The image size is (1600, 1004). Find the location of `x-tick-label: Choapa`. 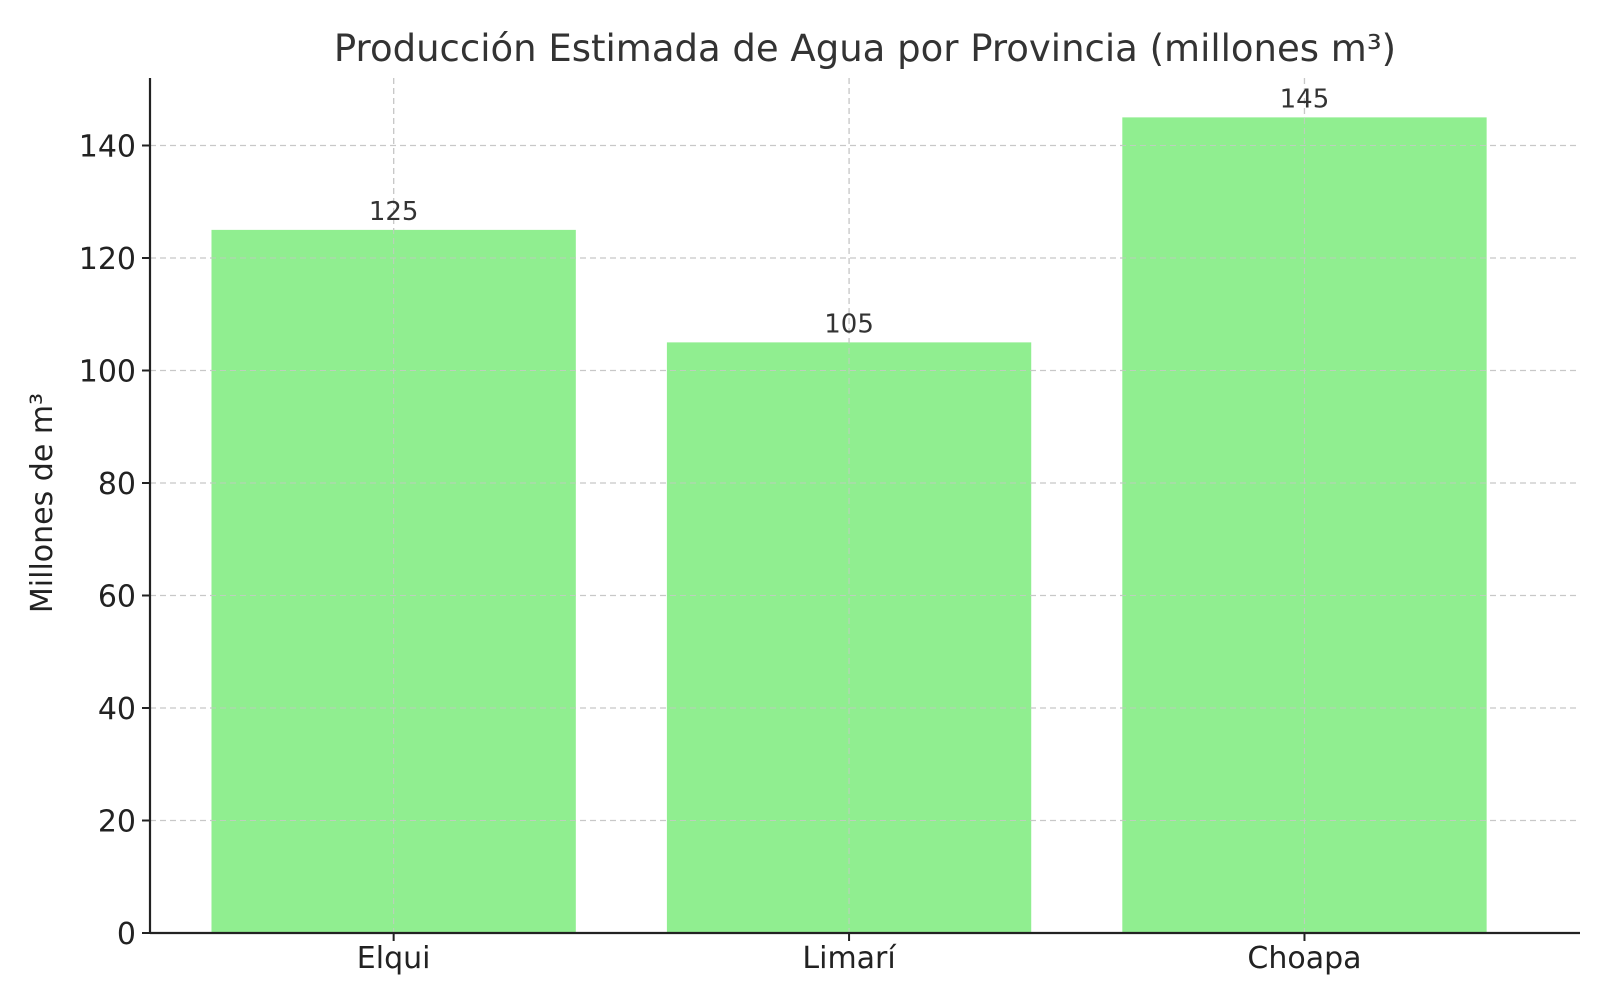

x-tick-label: Choapa is located at coordinates (1304, 958).